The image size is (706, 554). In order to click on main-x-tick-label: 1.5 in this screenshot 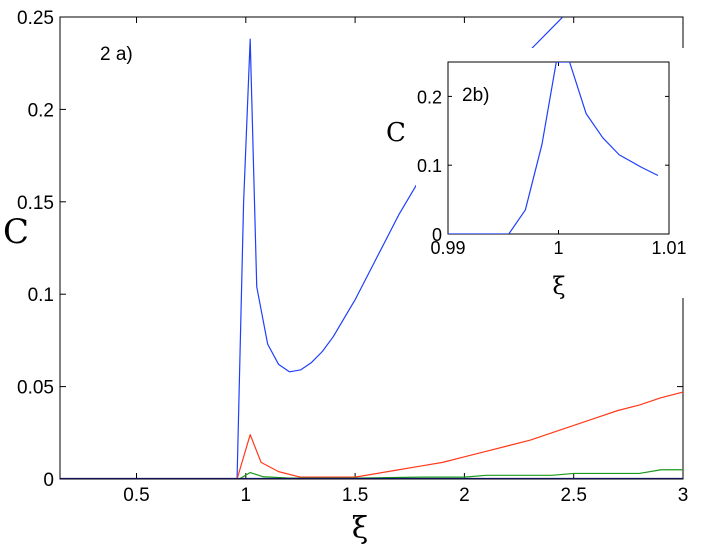, I will do `click(355, 495)`.